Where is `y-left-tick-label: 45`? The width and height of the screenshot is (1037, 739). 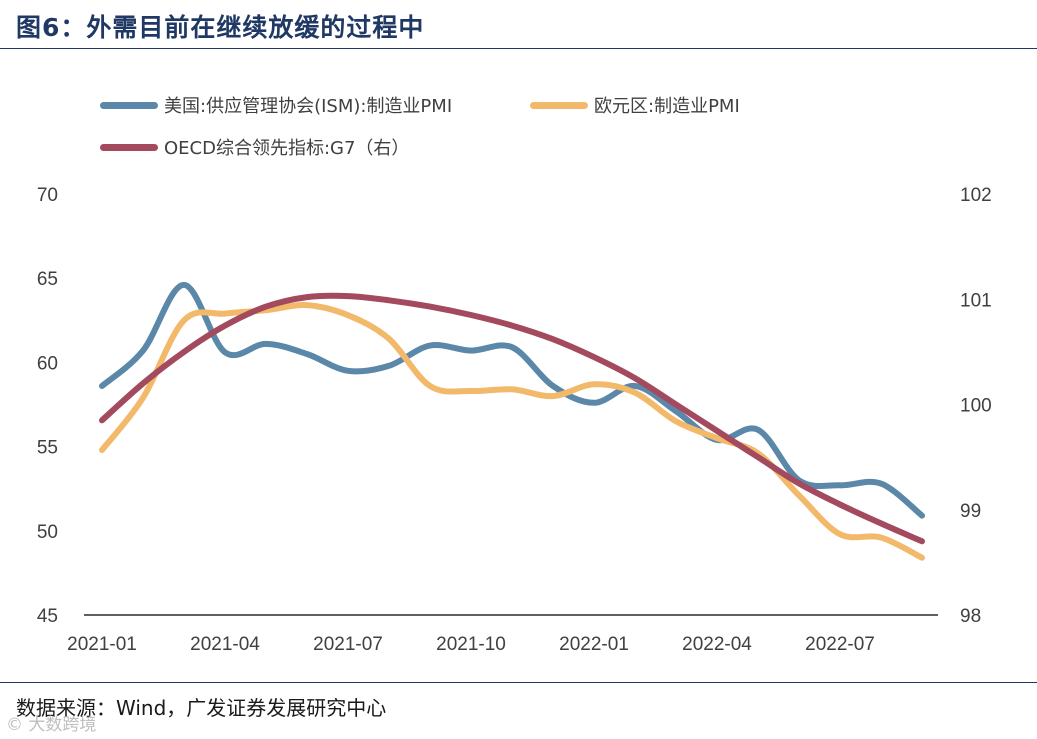
y-left-tick-label: 45 is located at coordinates (47, 616).